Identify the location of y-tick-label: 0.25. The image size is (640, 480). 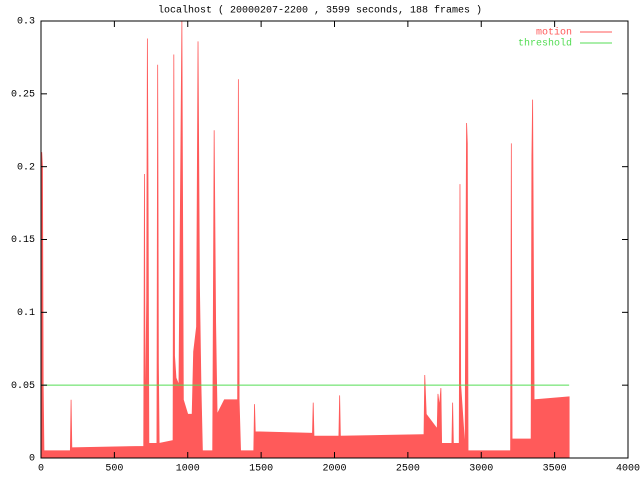
(23, 94).